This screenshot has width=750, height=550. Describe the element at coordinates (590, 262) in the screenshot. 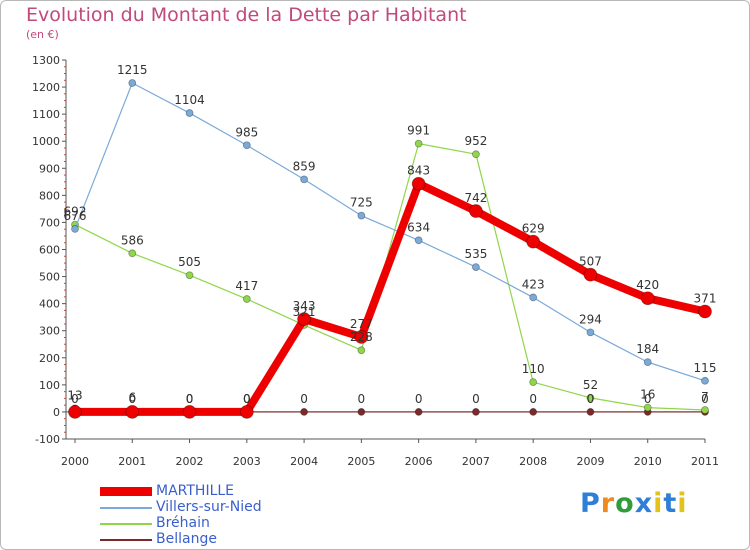

I see `data-label-marthille: 507` at that location.